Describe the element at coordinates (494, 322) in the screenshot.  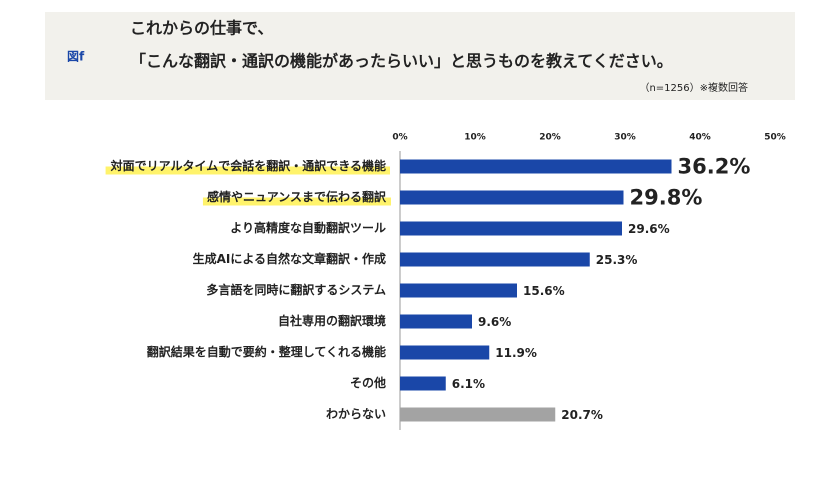
I see `value-label: 9.6%` at that location.